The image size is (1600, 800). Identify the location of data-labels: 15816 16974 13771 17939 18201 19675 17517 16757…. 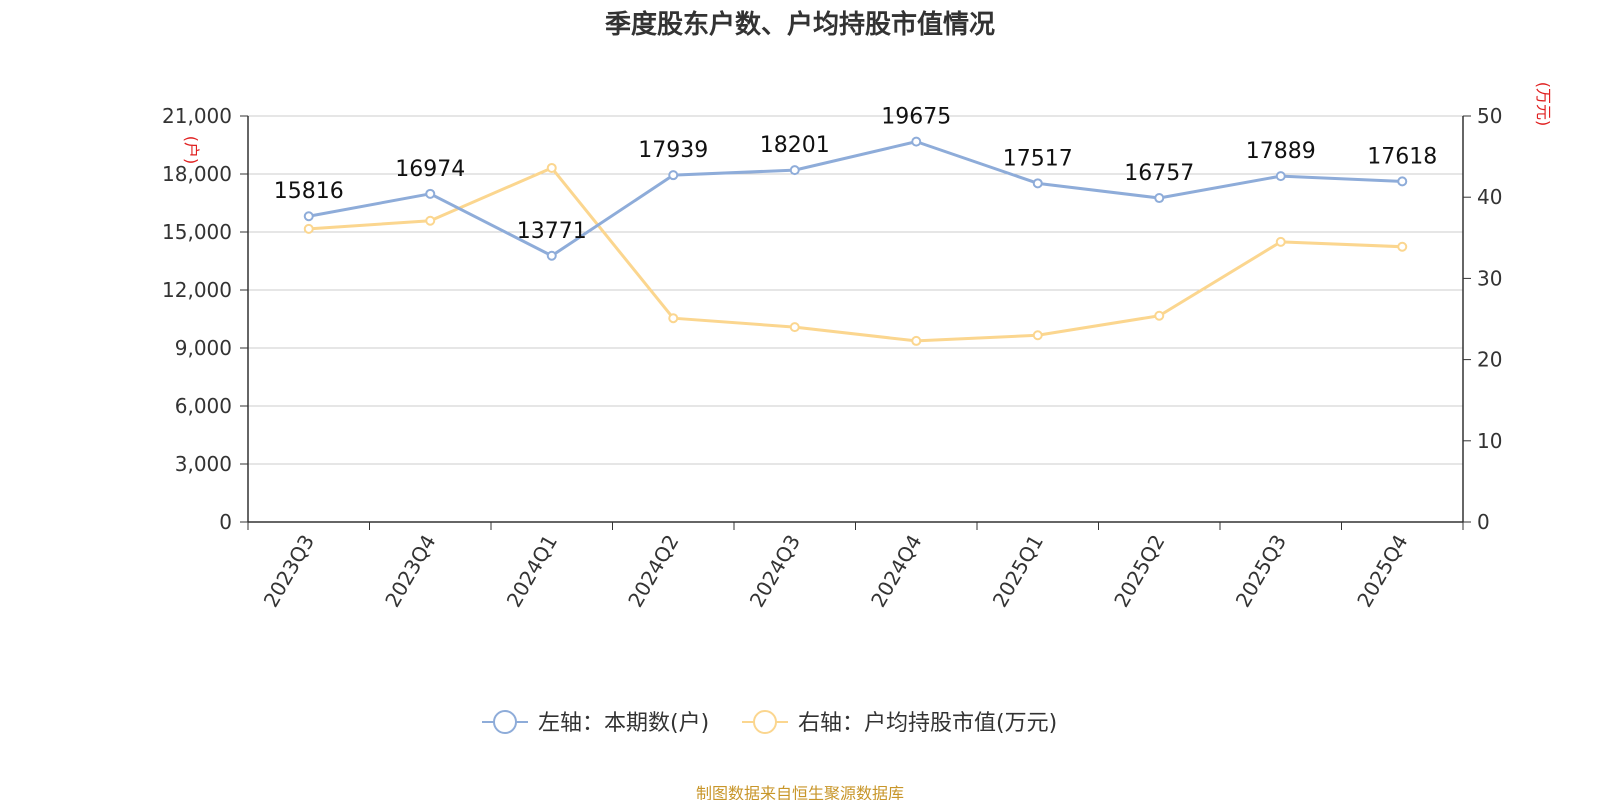
(856, 174).